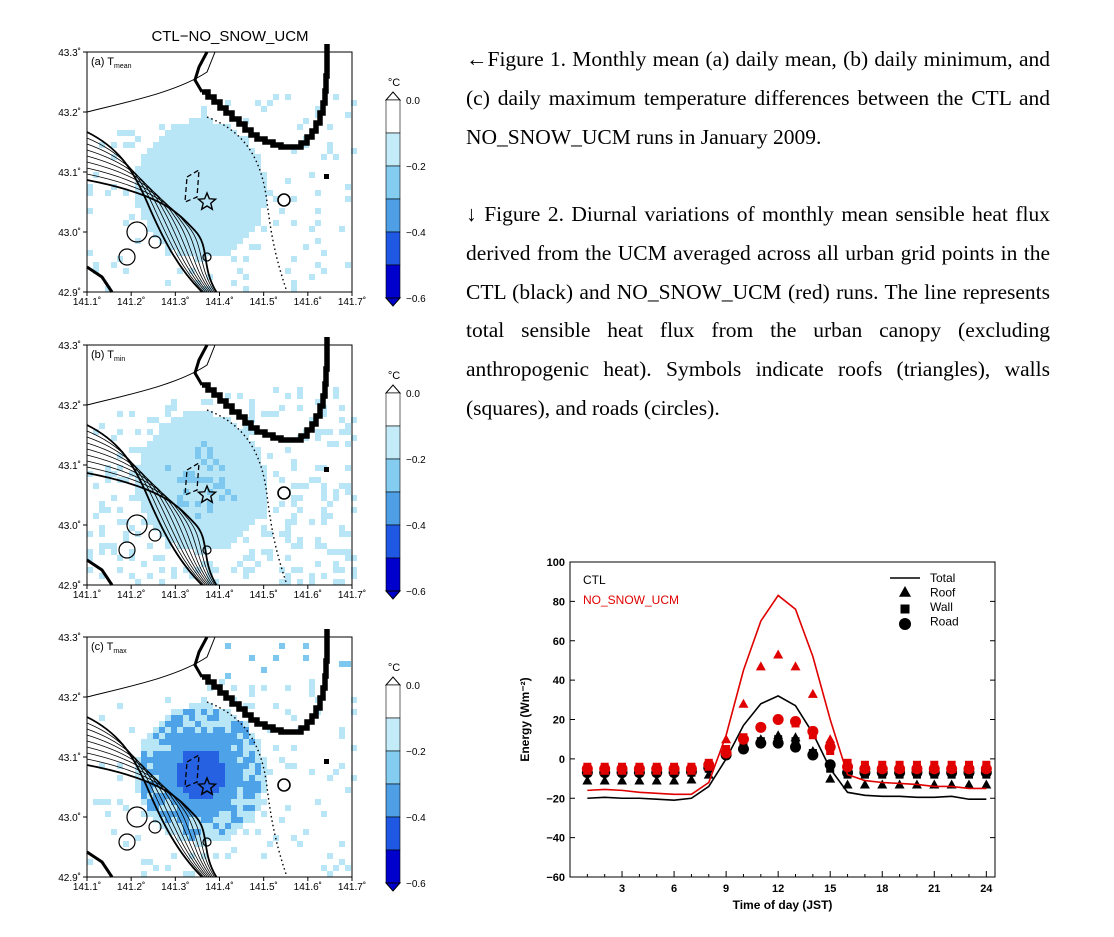 This screenshot has width=1114, height=937. Describe the element at coordinates (555, 878) in the screenshot. I see `y-tick-label: −60` at that location.